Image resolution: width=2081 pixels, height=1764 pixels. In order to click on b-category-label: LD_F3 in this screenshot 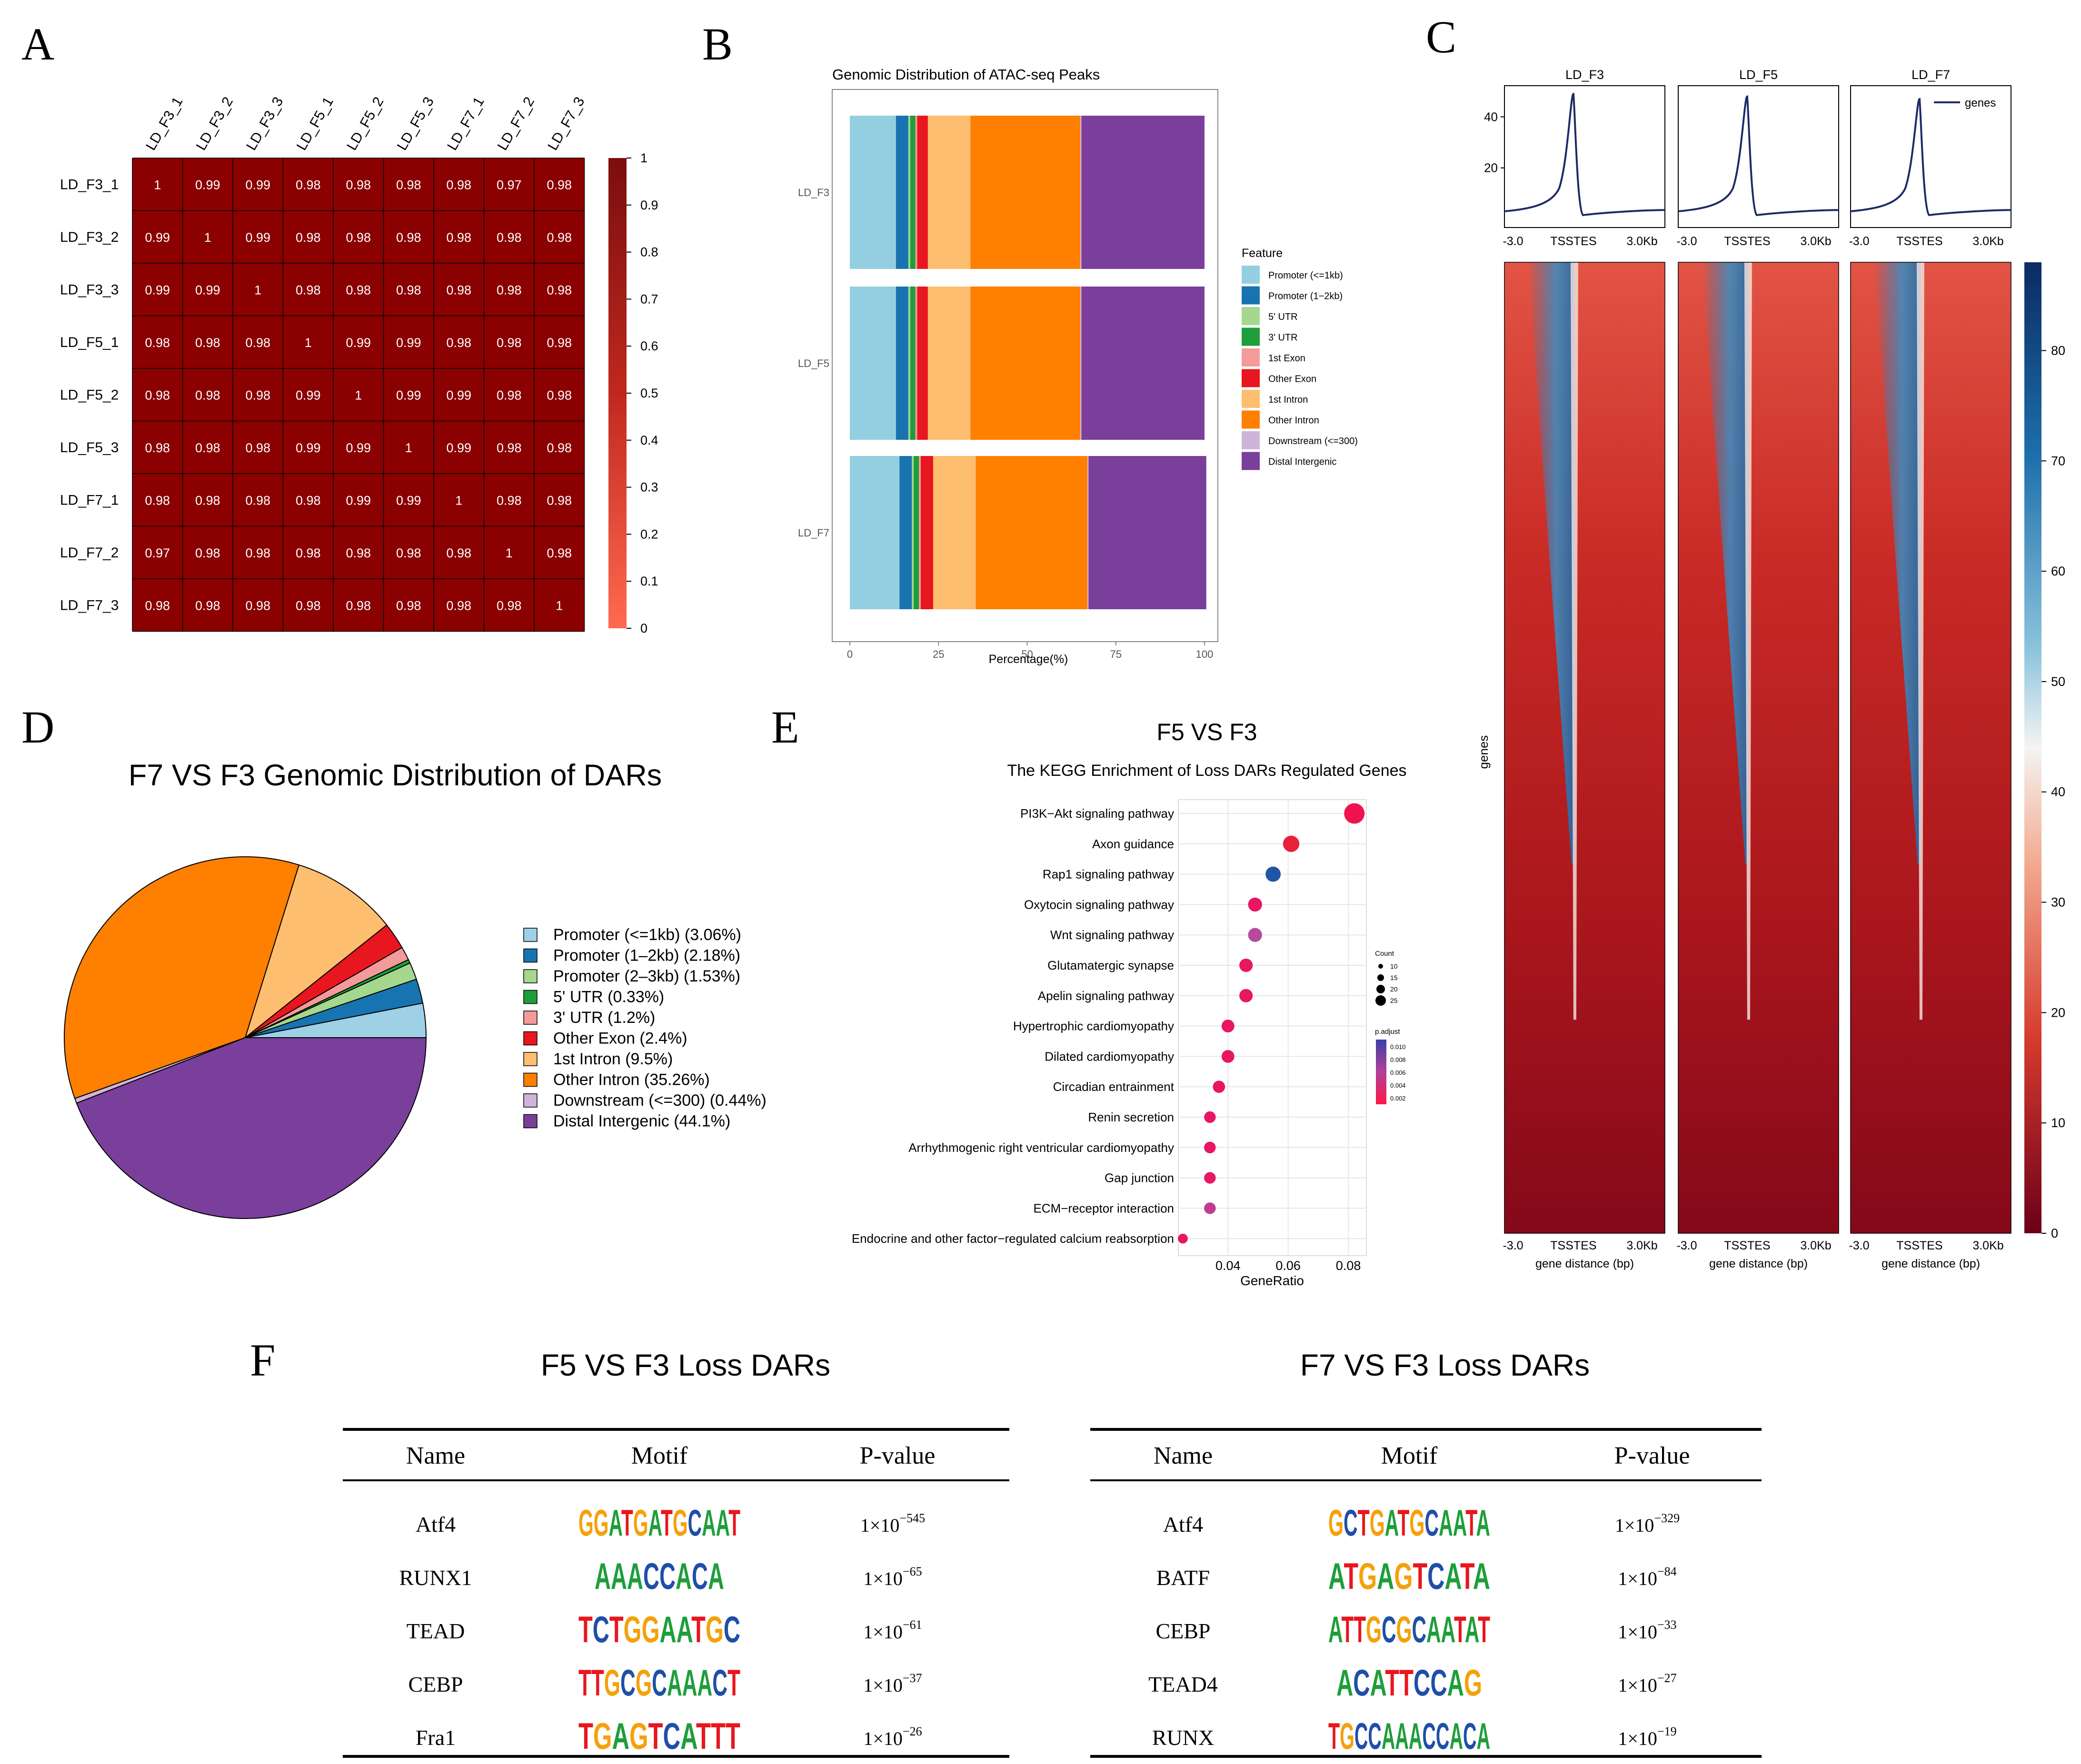, I will do `click(813, 192)`.